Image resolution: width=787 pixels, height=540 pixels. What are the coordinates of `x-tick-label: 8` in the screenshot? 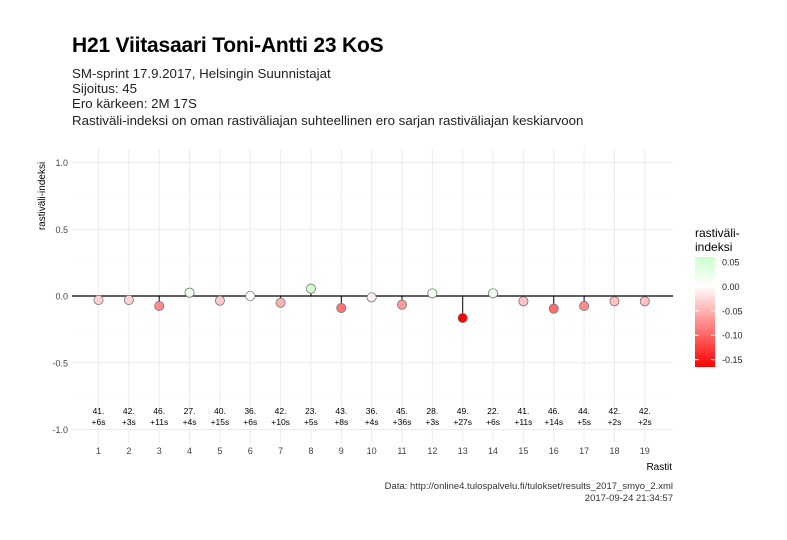 It's located at (310, 451).